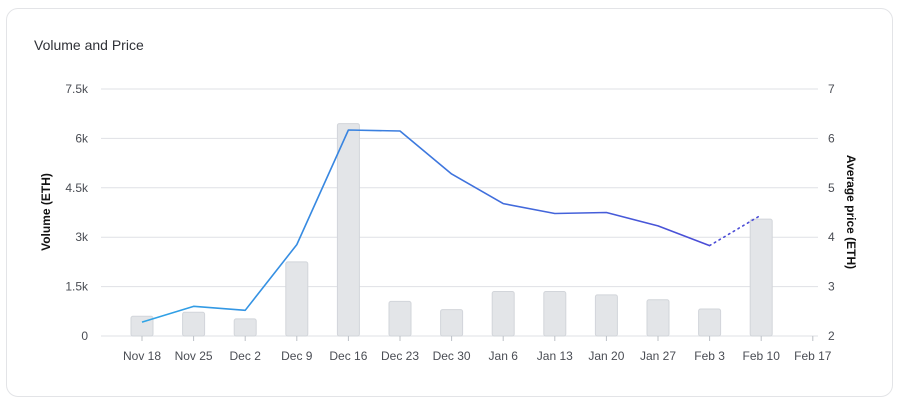 This screenshot has width=897, height=400. Describe the element at coordinates (77, 89) in the screenshot. I see `y-left-tick-label: 7.5k` at that location.